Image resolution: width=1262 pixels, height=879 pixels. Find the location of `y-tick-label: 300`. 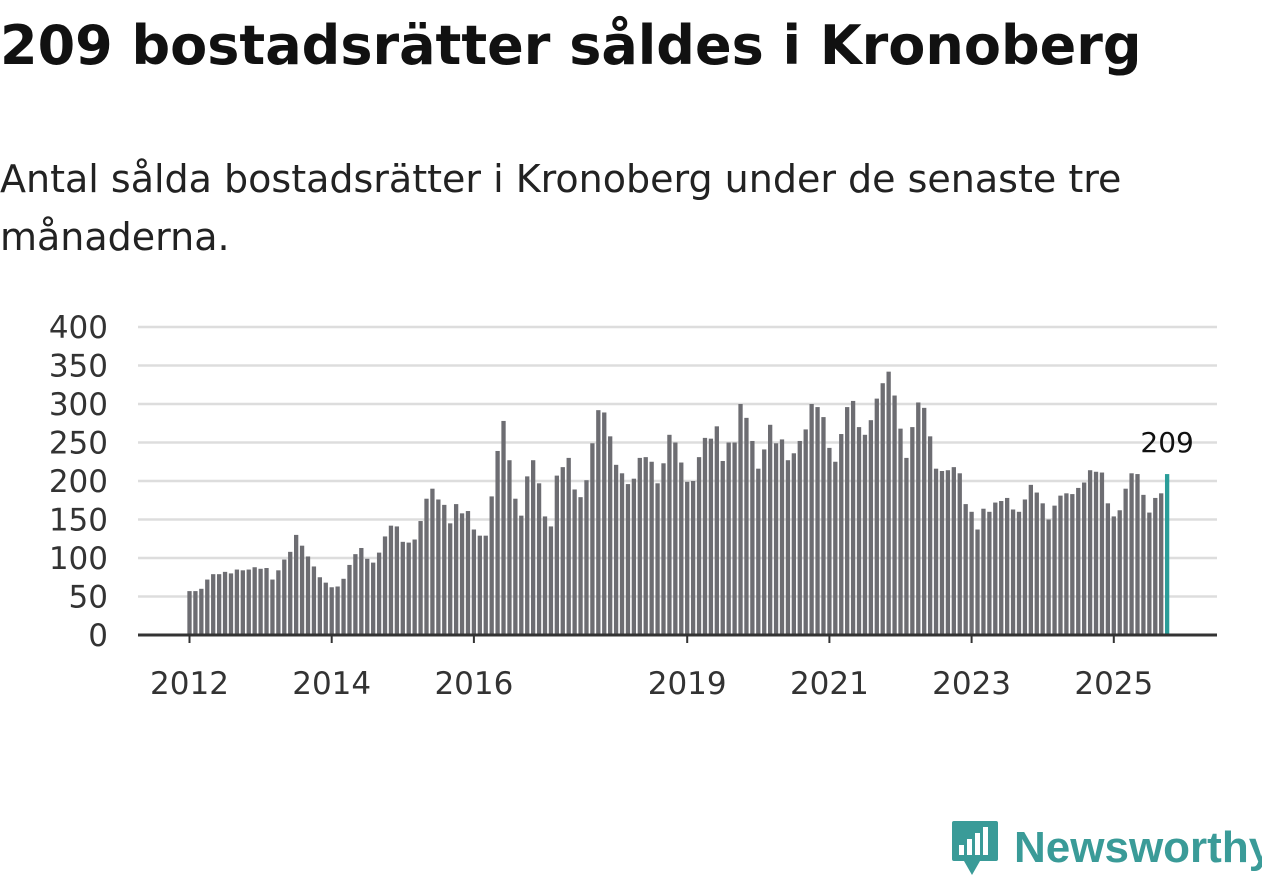

y-tick-label: 300 is located at coordinates (78, 405).